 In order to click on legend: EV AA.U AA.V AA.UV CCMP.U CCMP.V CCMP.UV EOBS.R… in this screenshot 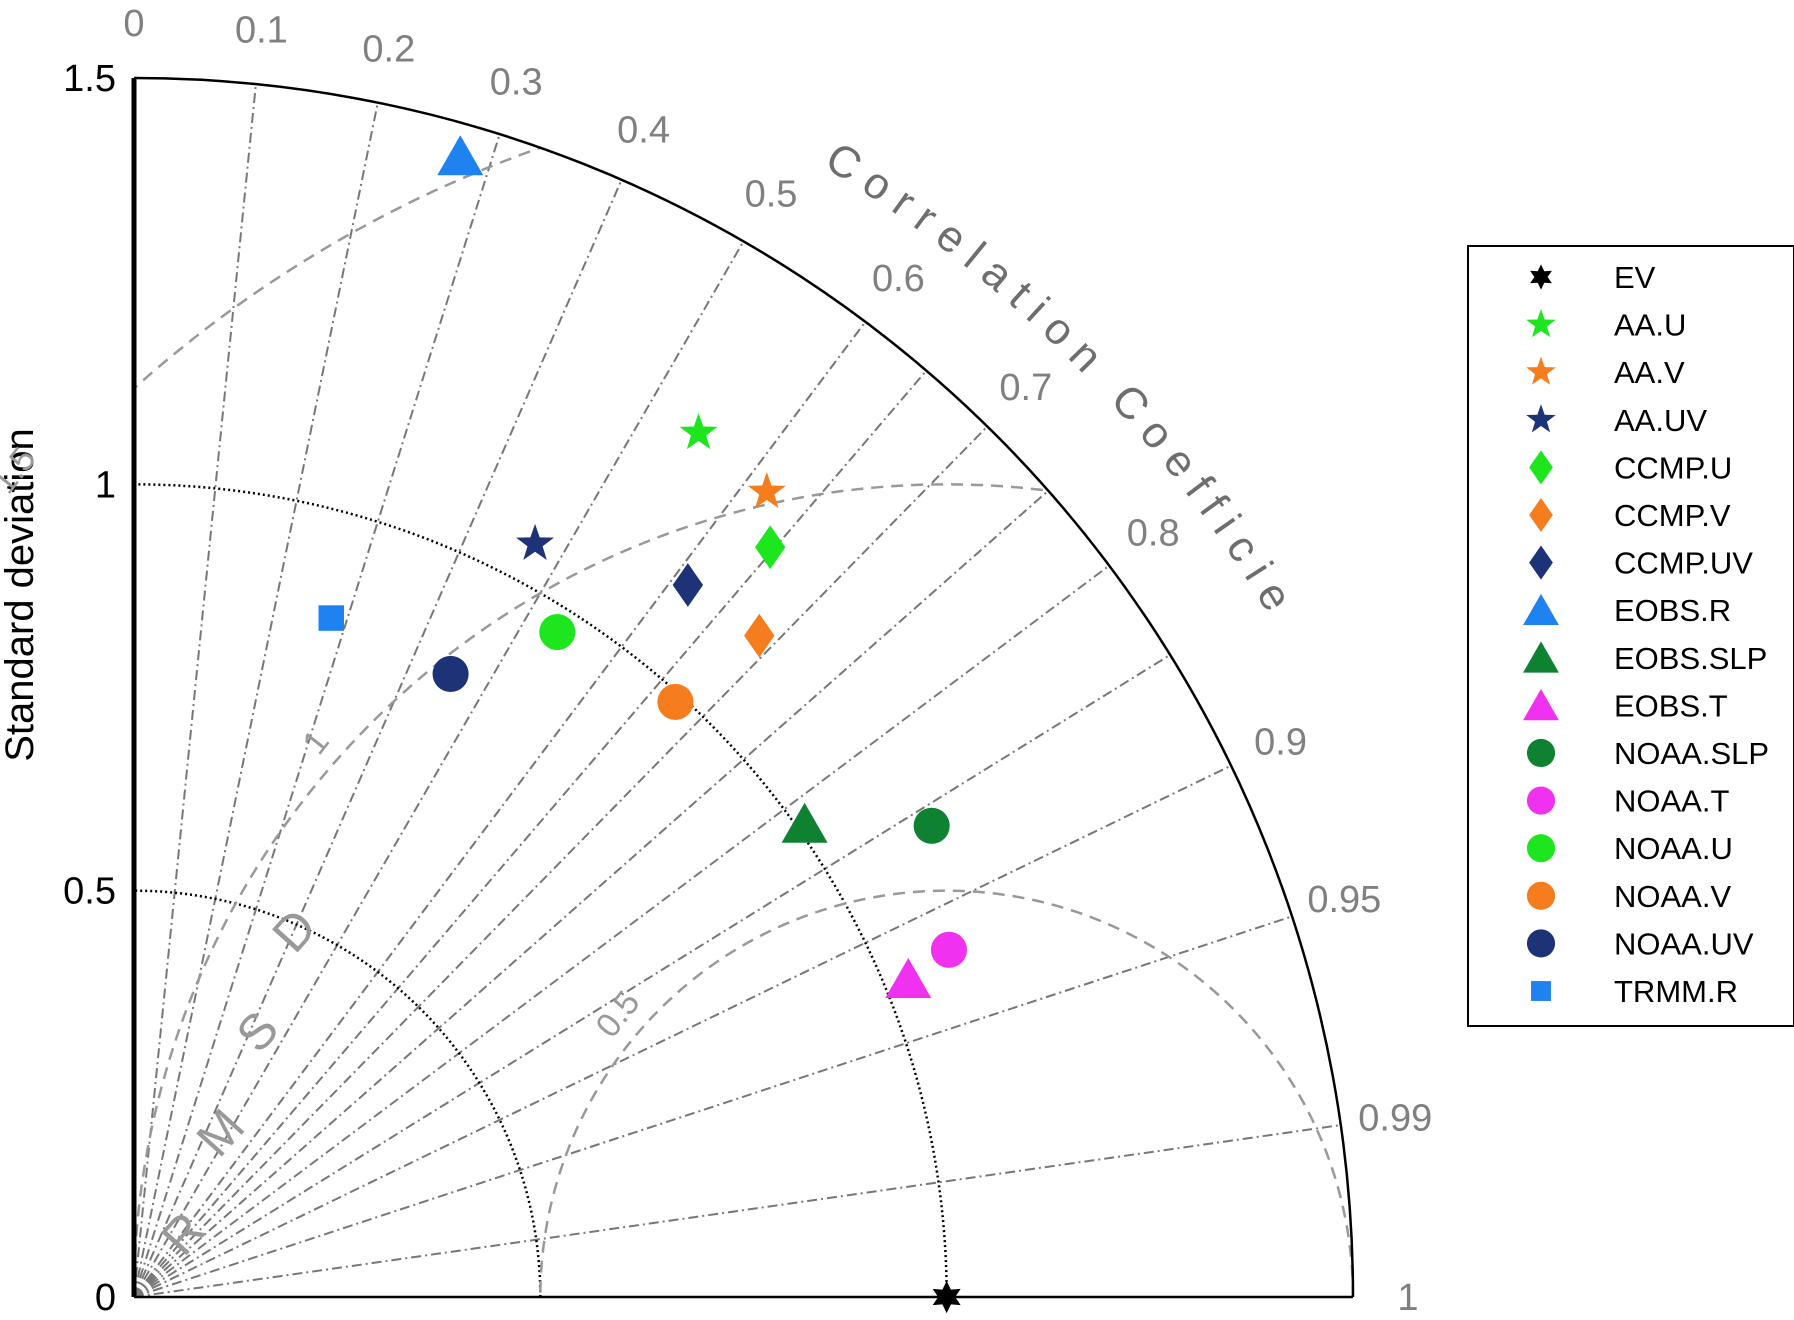, I will do `click(1630, 636)`.